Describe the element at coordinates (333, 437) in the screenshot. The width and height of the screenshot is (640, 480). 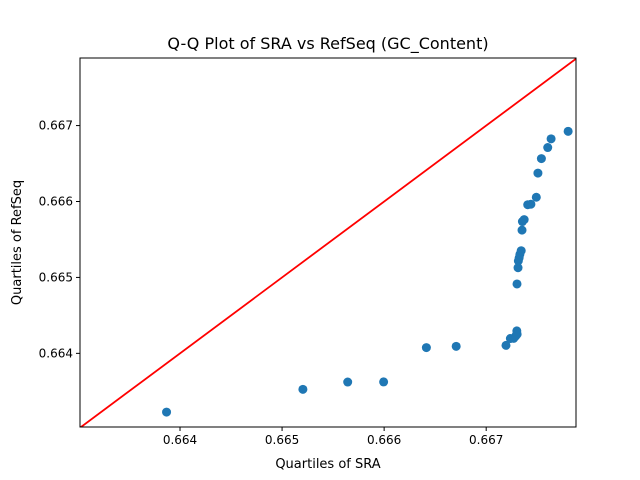
I see `x-axis-ticks: 0.664 0.665 0.666 0.667` at that location.